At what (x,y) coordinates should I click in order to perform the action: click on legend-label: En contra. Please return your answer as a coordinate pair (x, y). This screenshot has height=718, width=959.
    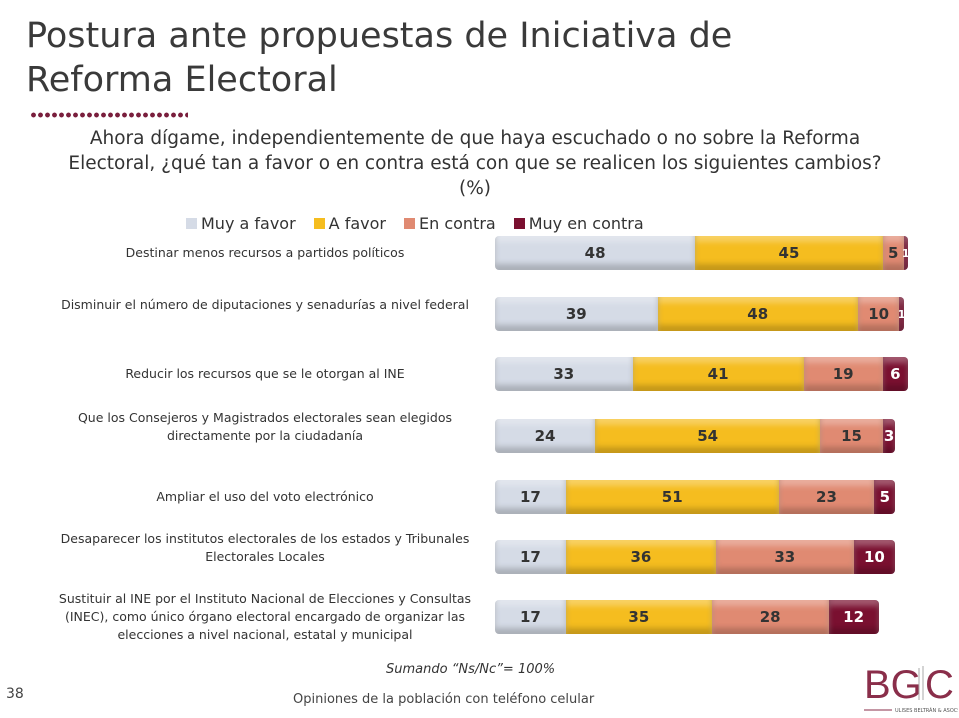
    Looking at the image, I should click on (457, 223).